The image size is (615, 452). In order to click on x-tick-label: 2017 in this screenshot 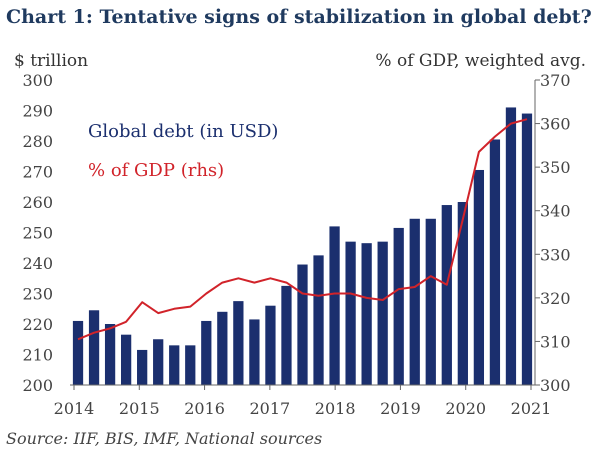, I will do `click(269, 408)`.